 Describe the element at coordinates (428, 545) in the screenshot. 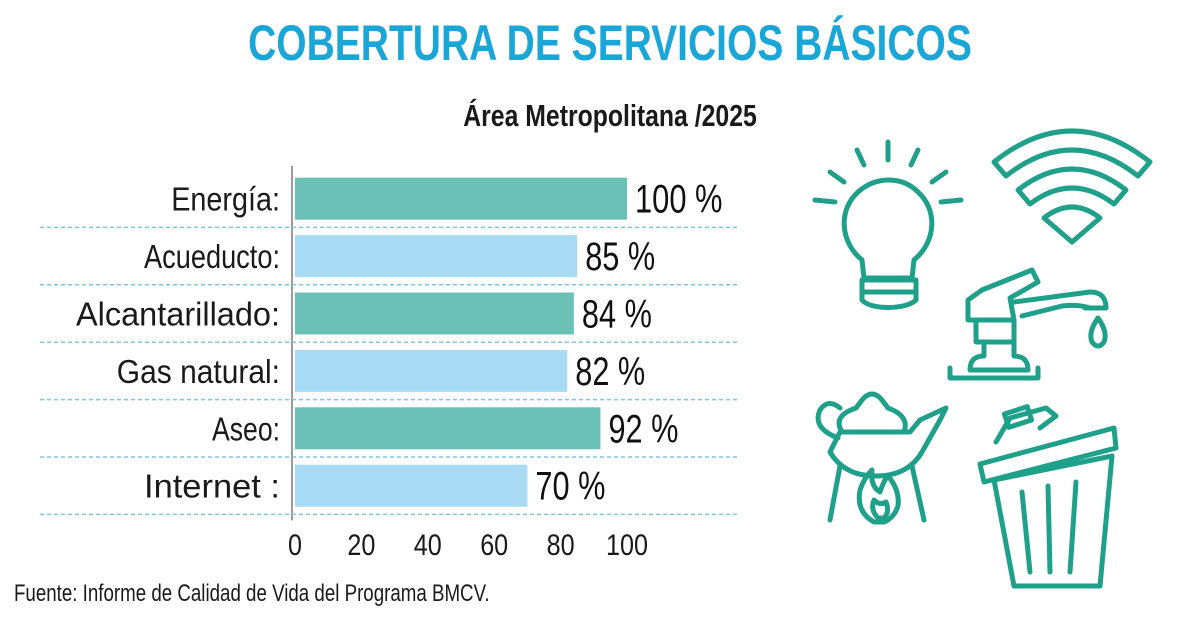

I see `x-tick-label-2: 40` at that location.